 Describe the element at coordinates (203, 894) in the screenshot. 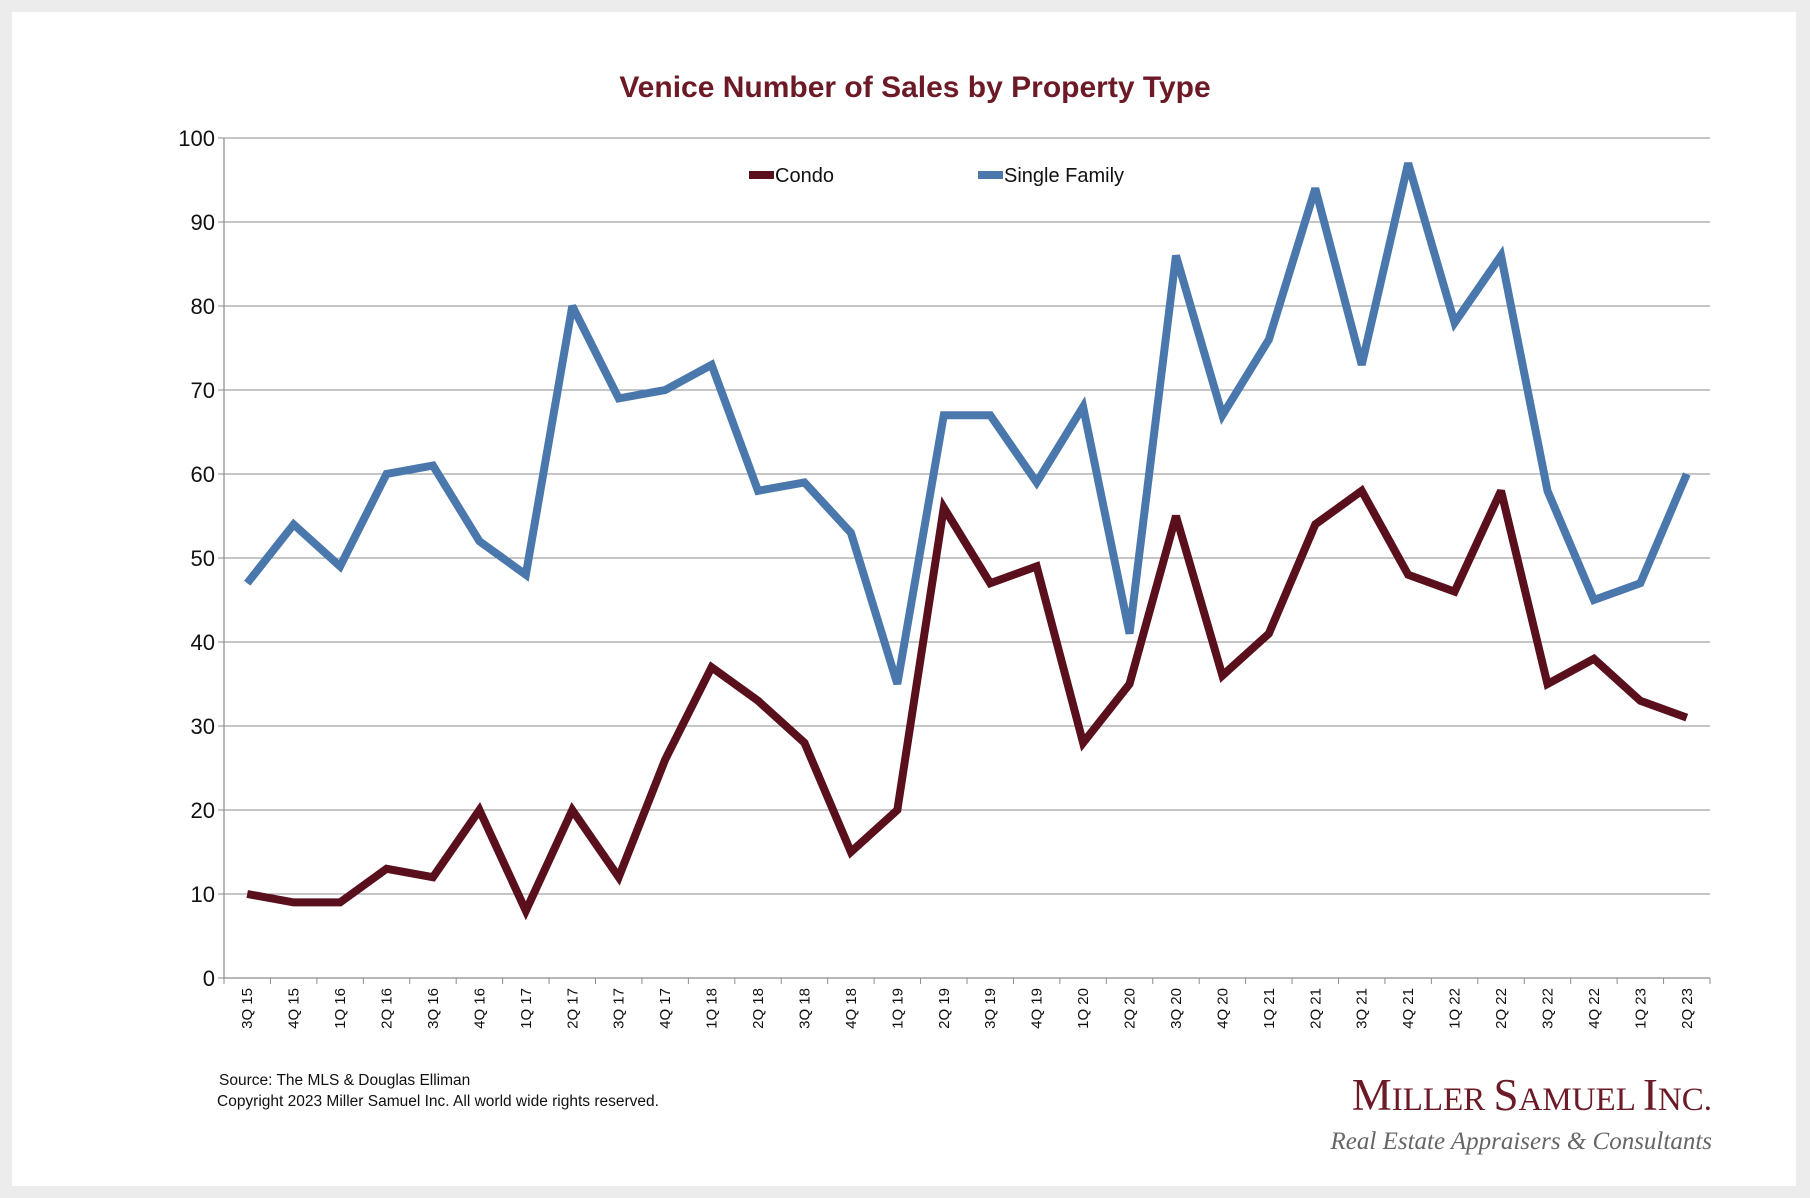

I see `y-tick-label: 10` at that location.